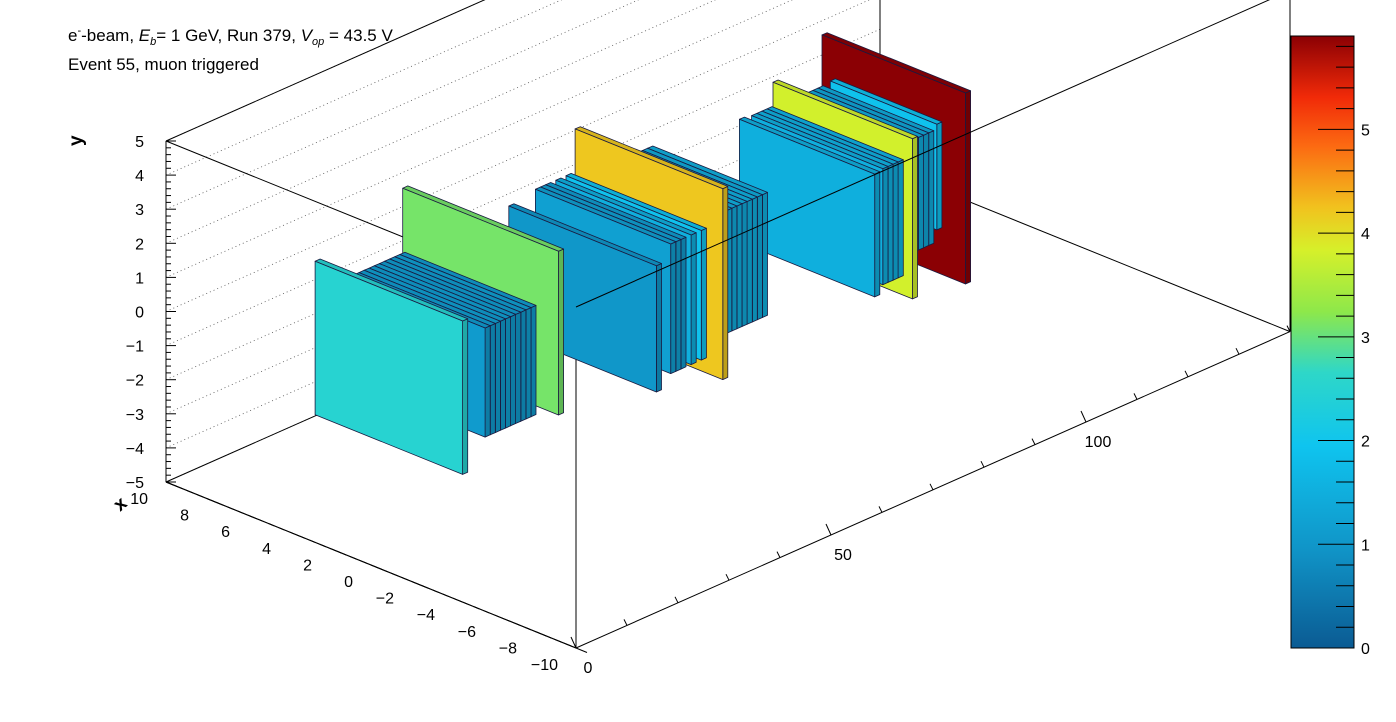 This screenshot has width=1396, height=722. I want to click on x-tick-label: −2, so click(385, 599).